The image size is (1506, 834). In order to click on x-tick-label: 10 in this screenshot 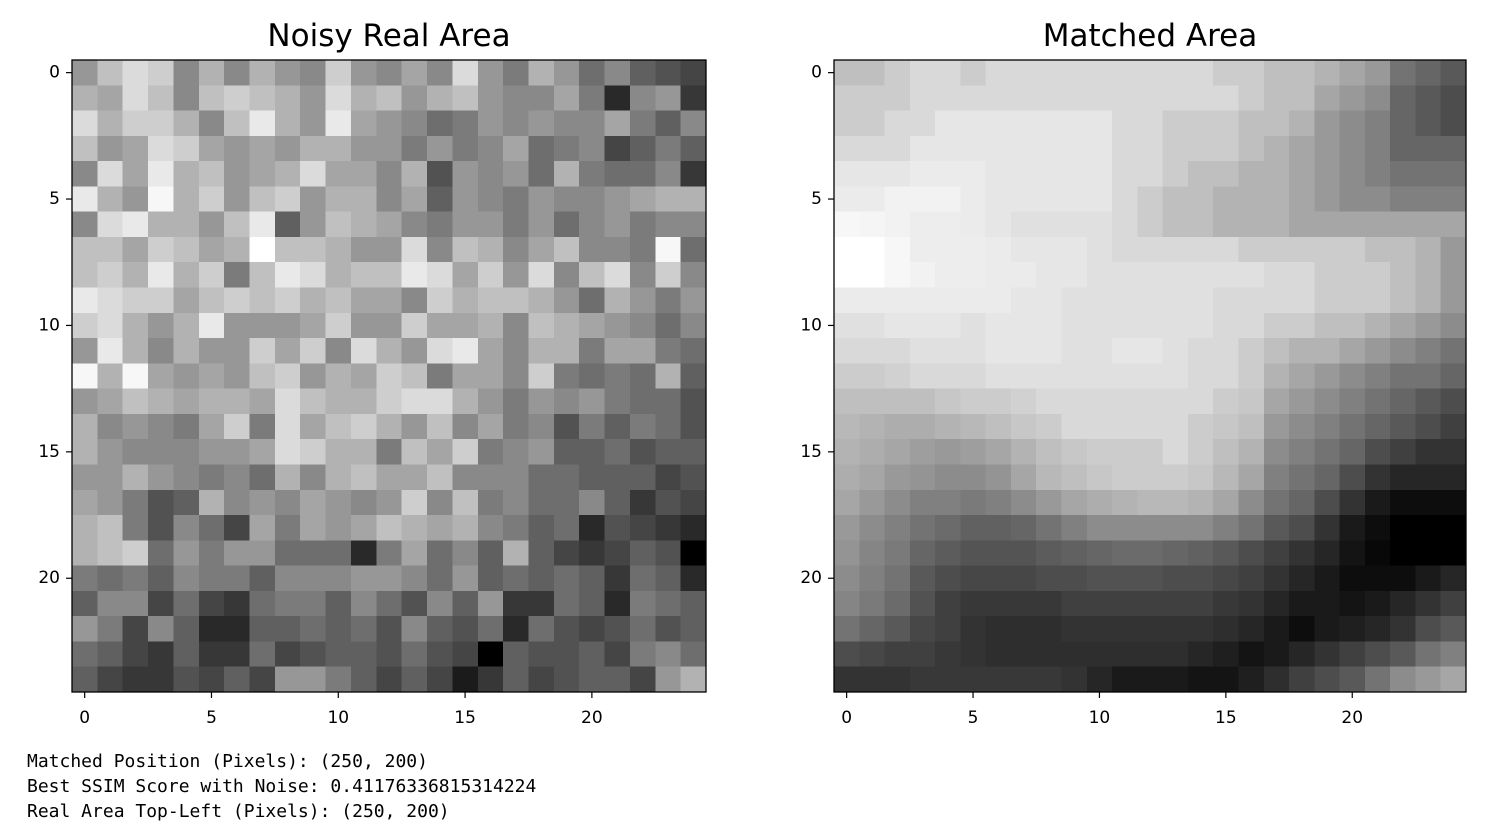, I will do `click(1100, 718)`.